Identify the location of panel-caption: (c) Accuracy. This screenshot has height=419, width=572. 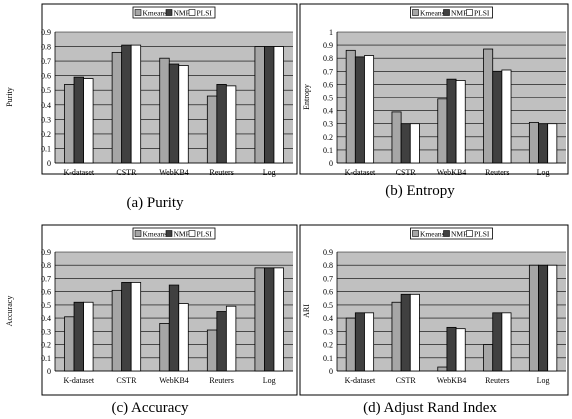
(150, 408).